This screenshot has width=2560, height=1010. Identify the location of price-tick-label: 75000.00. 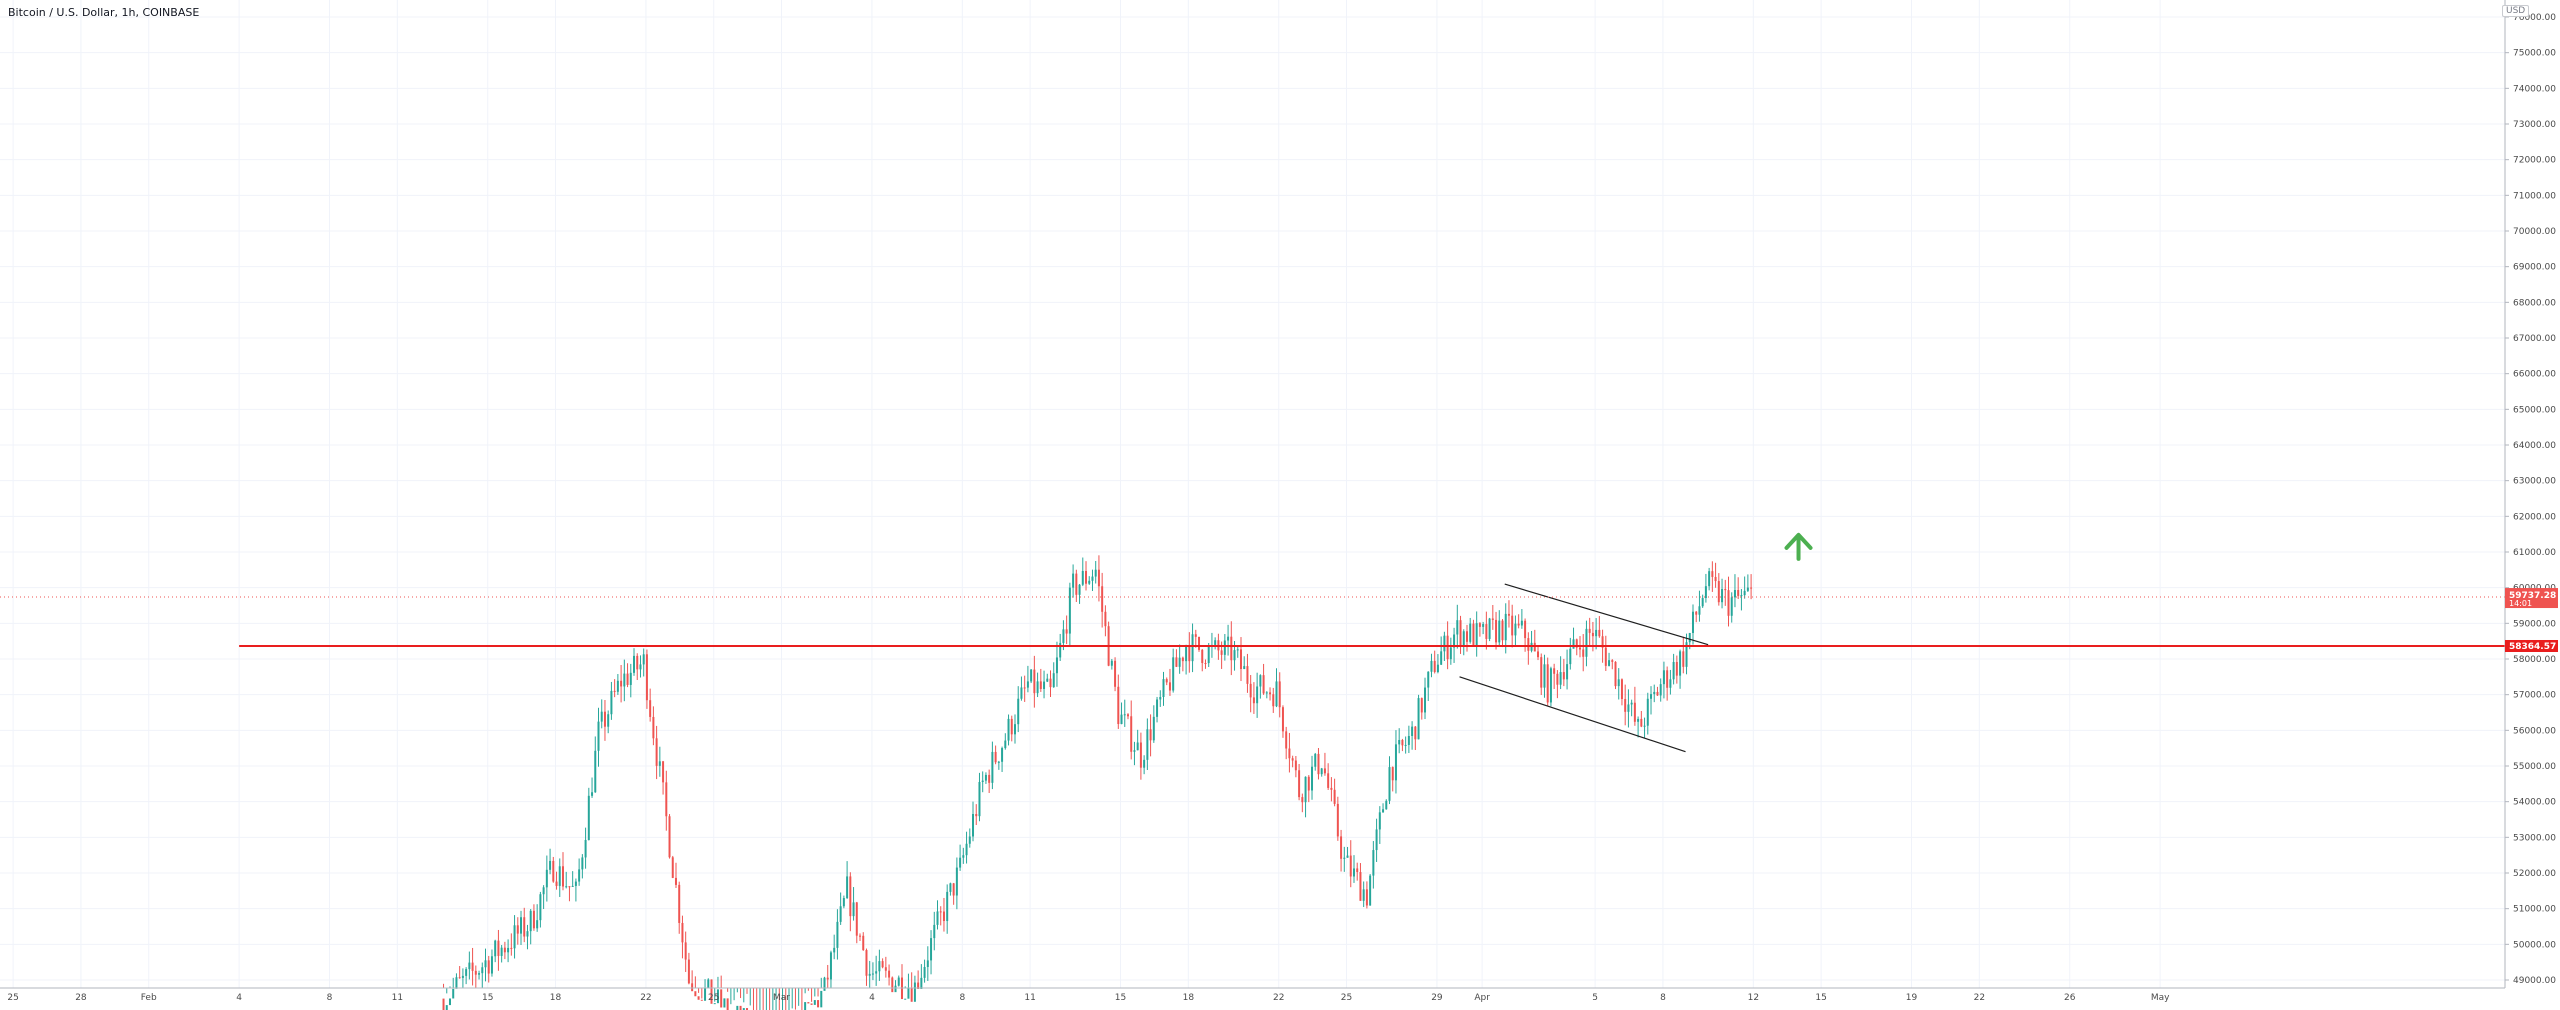
(2534, 54).